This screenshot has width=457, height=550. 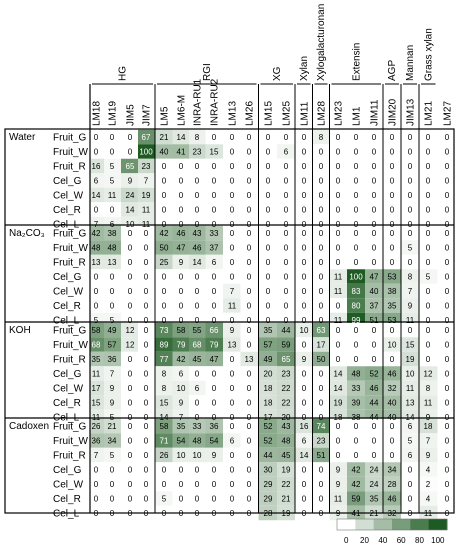 What do you see at coordinates (67, 499) in the screenshot?
I see `row-label: Cel_R` at bounding box center [67, 499].